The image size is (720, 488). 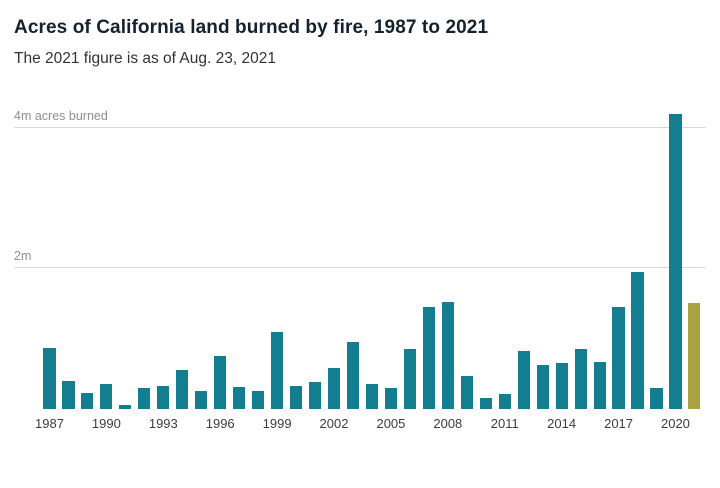 I want to click on x-tick-label-2014: 2014, so click(x=562, y=423).